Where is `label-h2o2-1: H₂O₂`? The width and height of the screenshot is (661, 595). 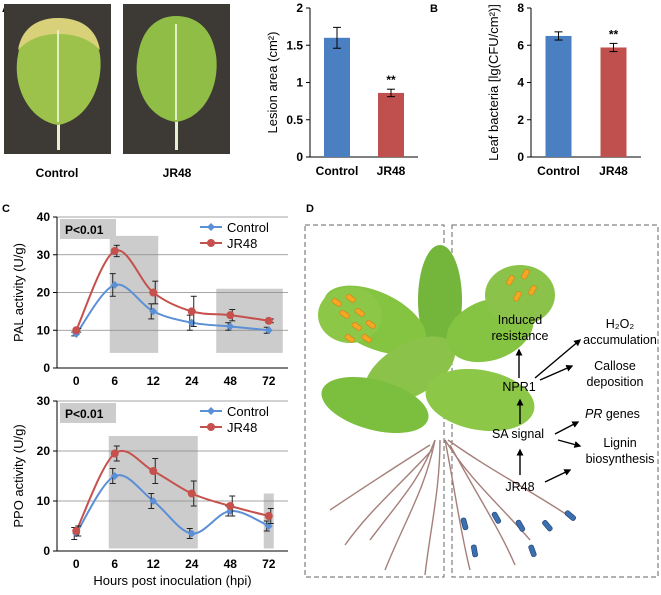 label-h2o2-1: H₂O₂ is located at coordinates (620, 324).